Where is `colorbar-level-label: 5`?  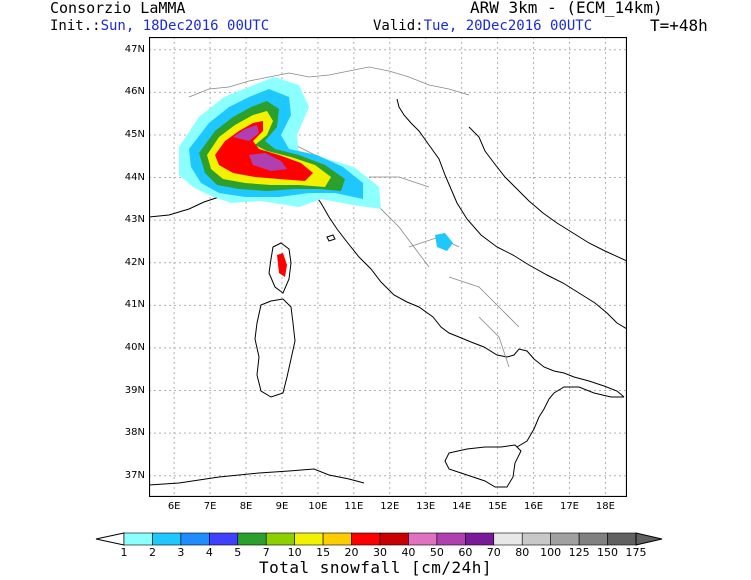
colorbar-level-label: 5 is located at coordinates (237, 551).